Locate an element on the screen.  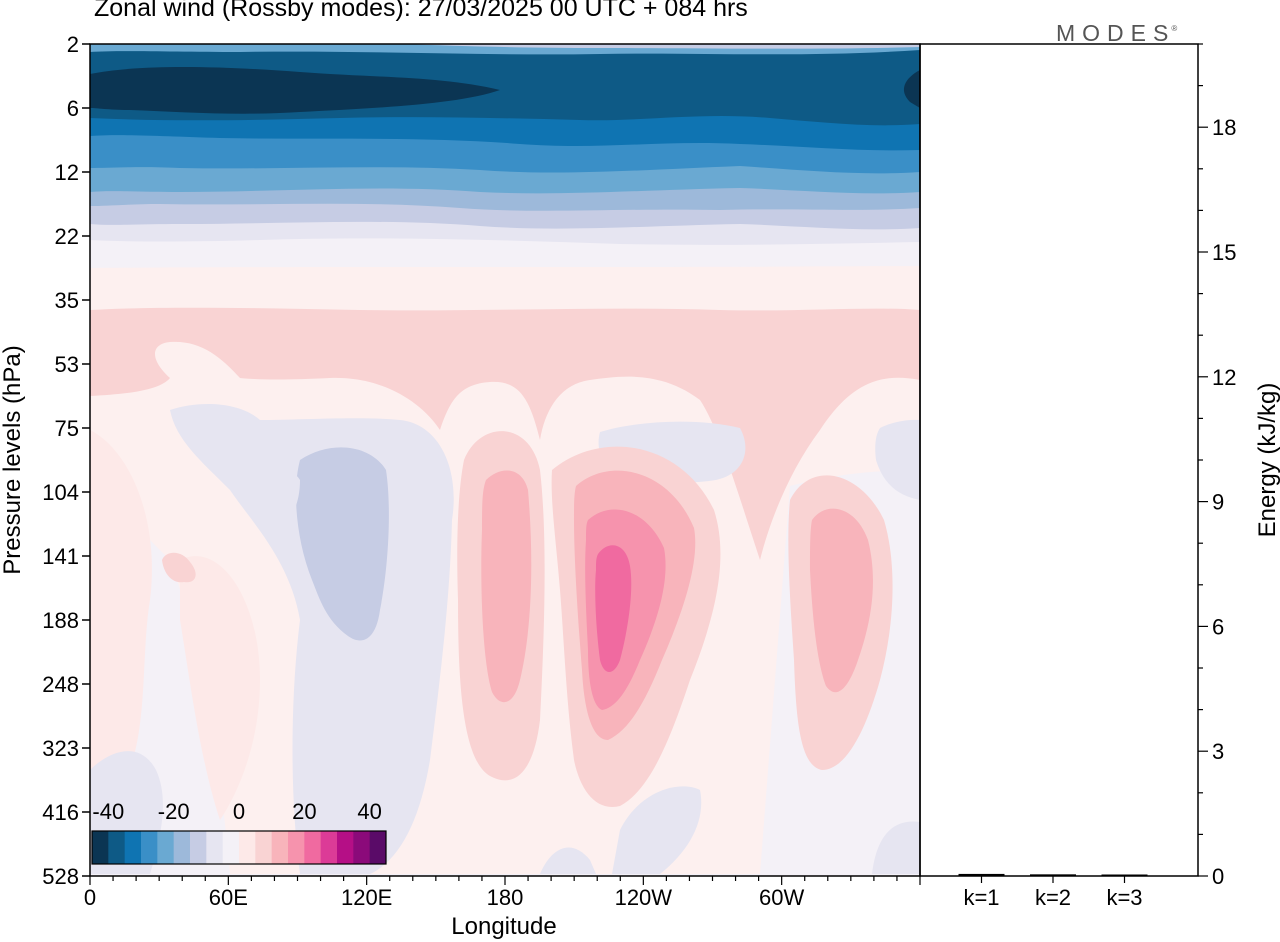
band-neg-8b is located at coordinates (911, 89).